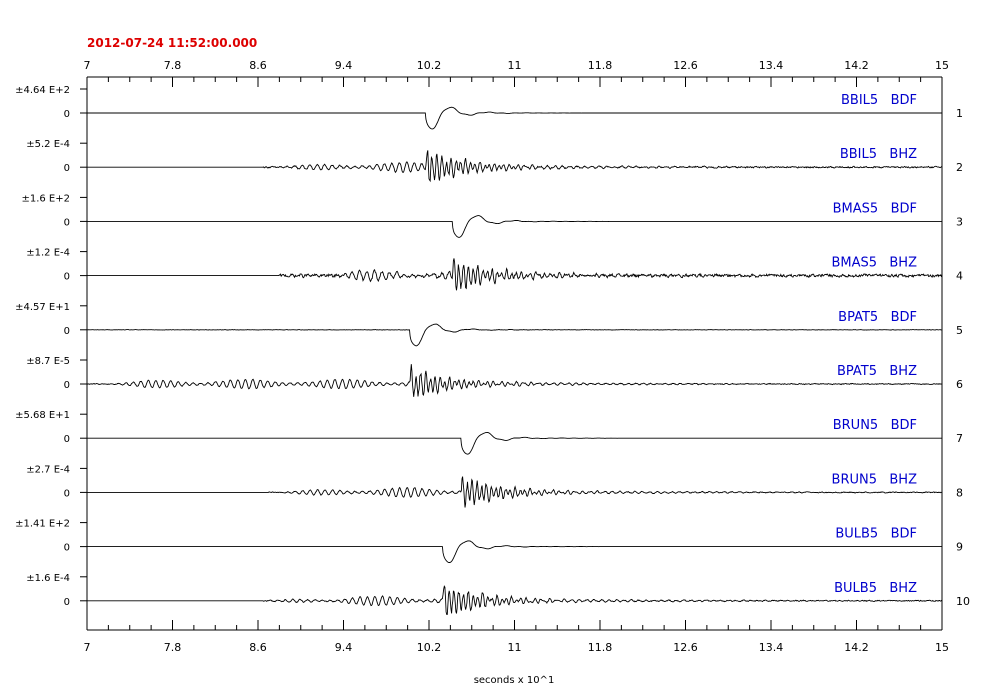 This screenshot has height=700, width=1000. Describe the element at coordinates (771, 647) in the screenshot. I see `x-tick-label-bottom: 13.4` at that location.